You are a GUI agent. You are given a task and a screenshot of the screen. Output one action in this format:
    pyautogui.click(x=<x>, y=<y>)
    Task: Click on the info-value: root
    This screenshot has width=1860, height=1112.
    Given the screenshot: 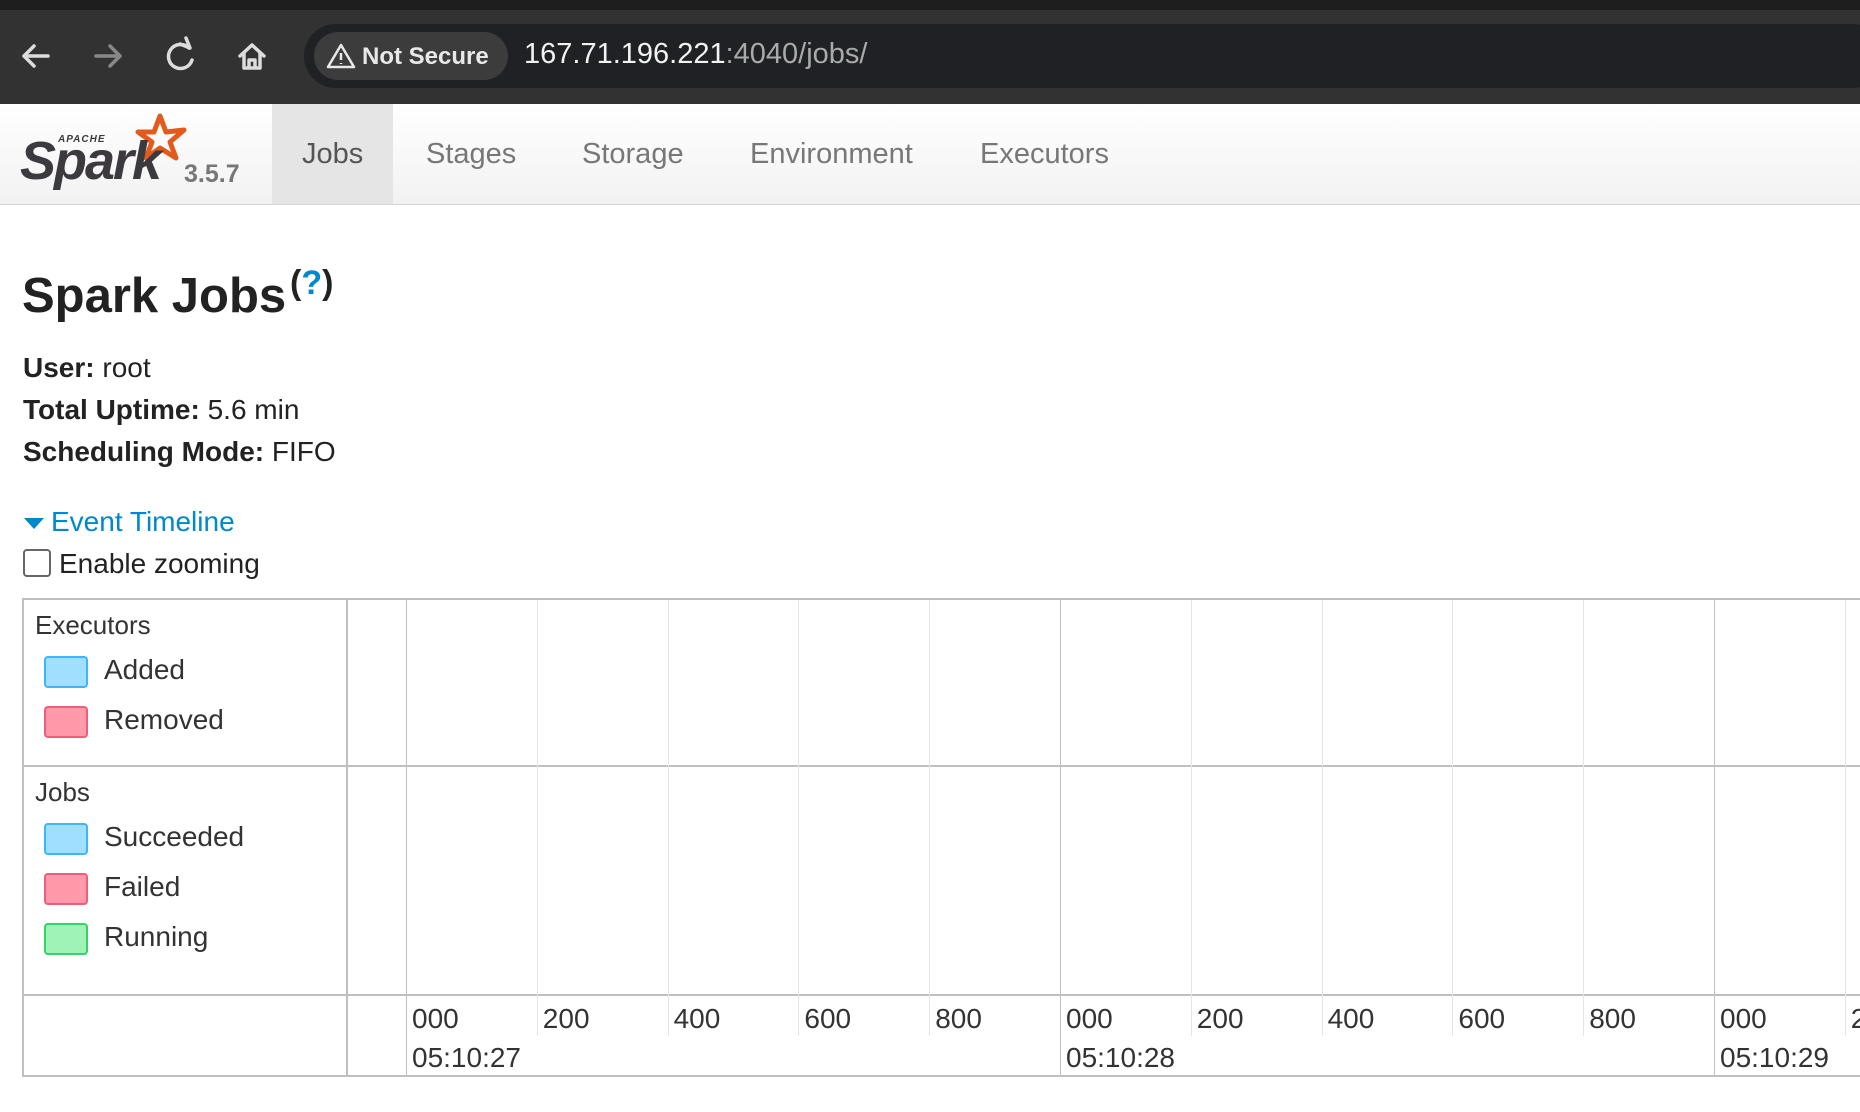 What is the action you would take?
    pyautogui.click(x=126, y=367)
    